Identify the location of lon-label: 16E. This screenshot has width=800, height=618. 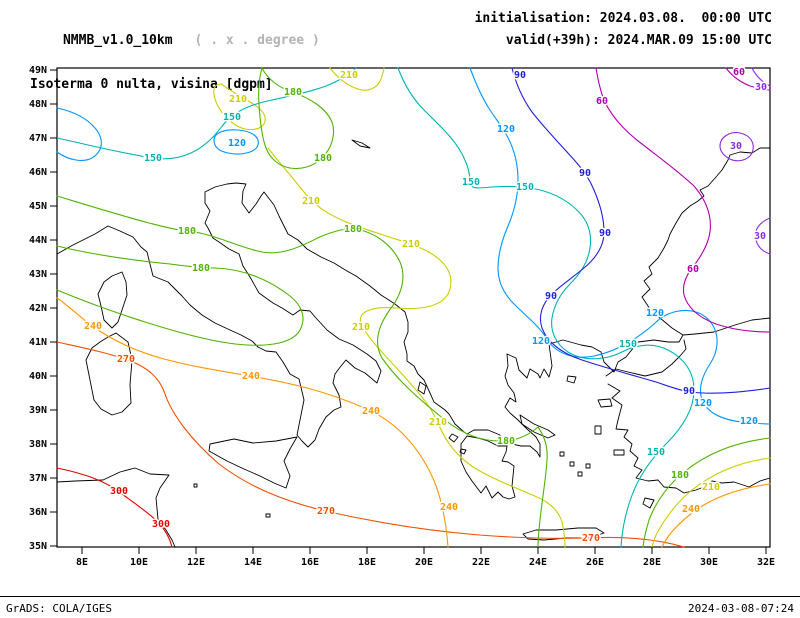
(310, 562).